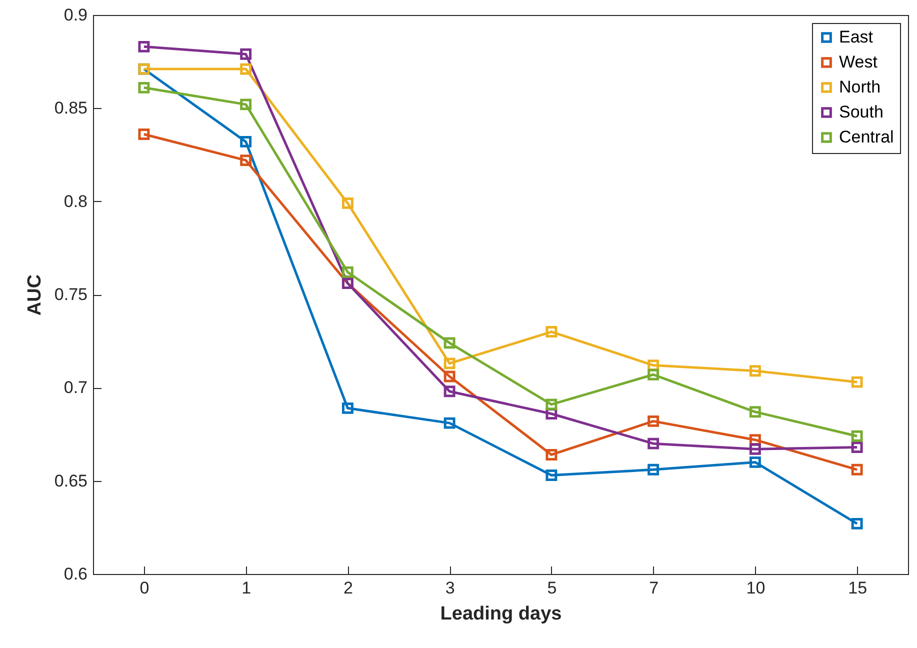 Image resolution: width=917 pixels, height=648 pixels. Describe the element at coordinates (450, 588) in the screenshot. I see `x-tick-label: 3` at that location.